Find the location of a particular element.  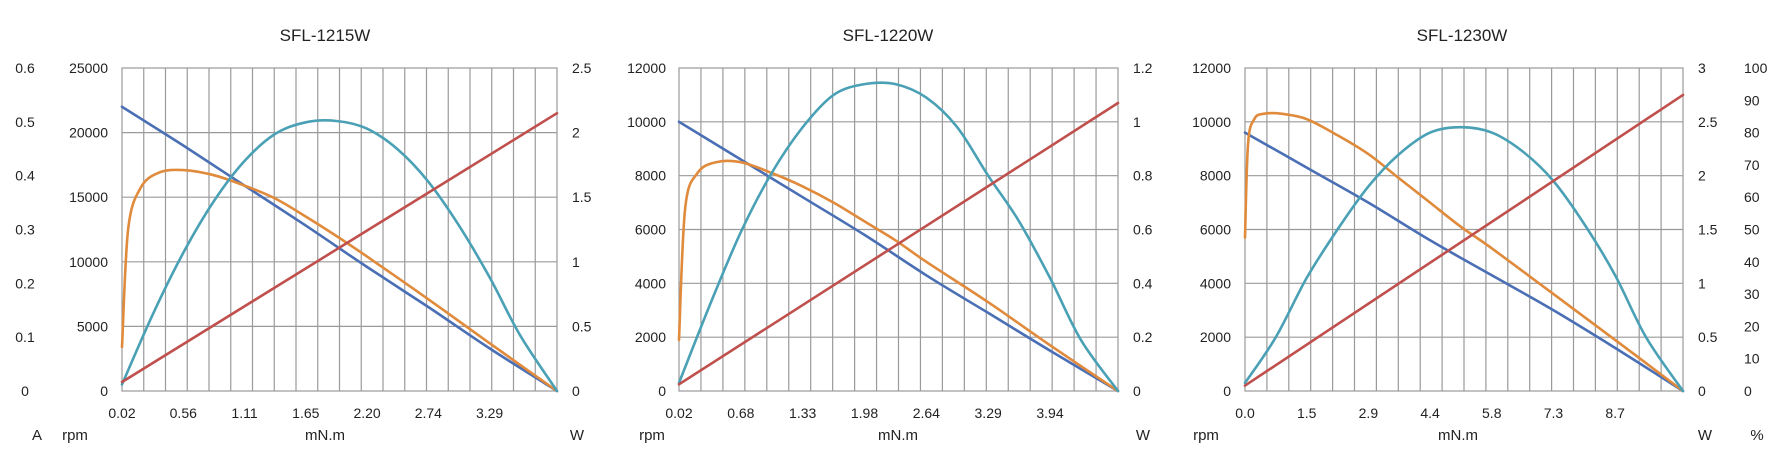

x-tick-label: 2.74 is located at coordinates (428, 413).